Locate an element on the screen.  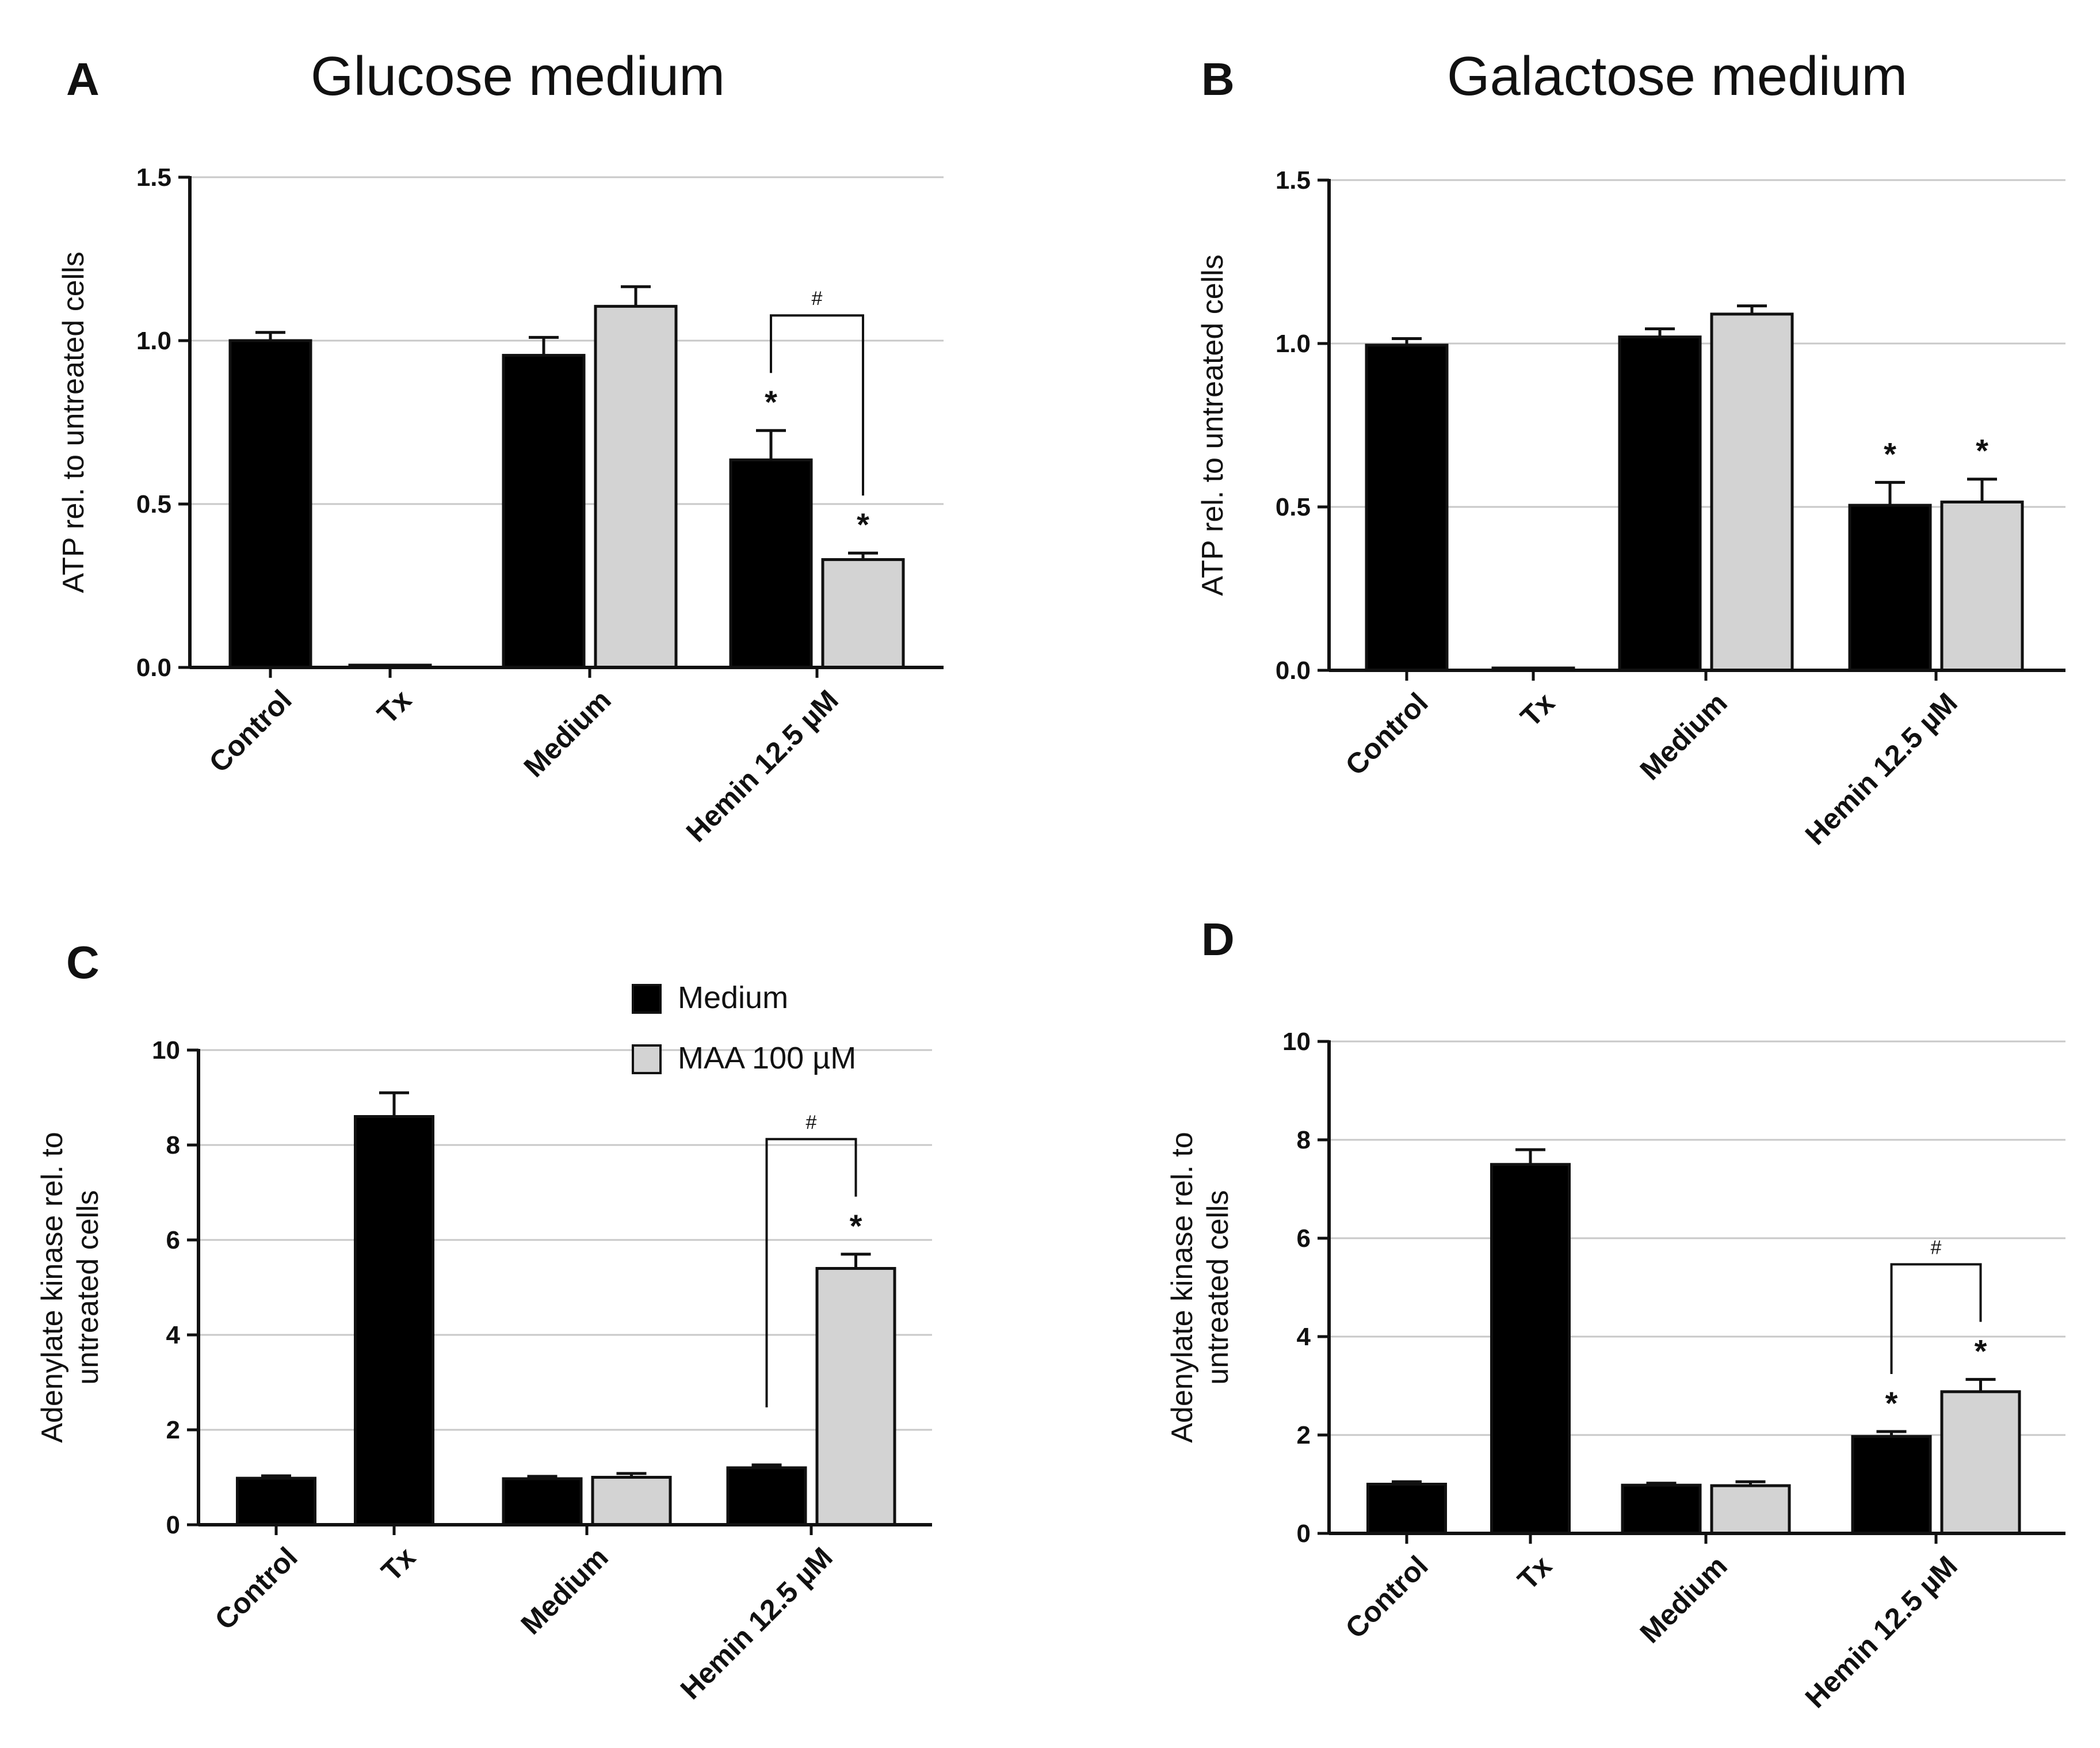
panel-title-a: Glucose medium is located at coordinates (518, 76).